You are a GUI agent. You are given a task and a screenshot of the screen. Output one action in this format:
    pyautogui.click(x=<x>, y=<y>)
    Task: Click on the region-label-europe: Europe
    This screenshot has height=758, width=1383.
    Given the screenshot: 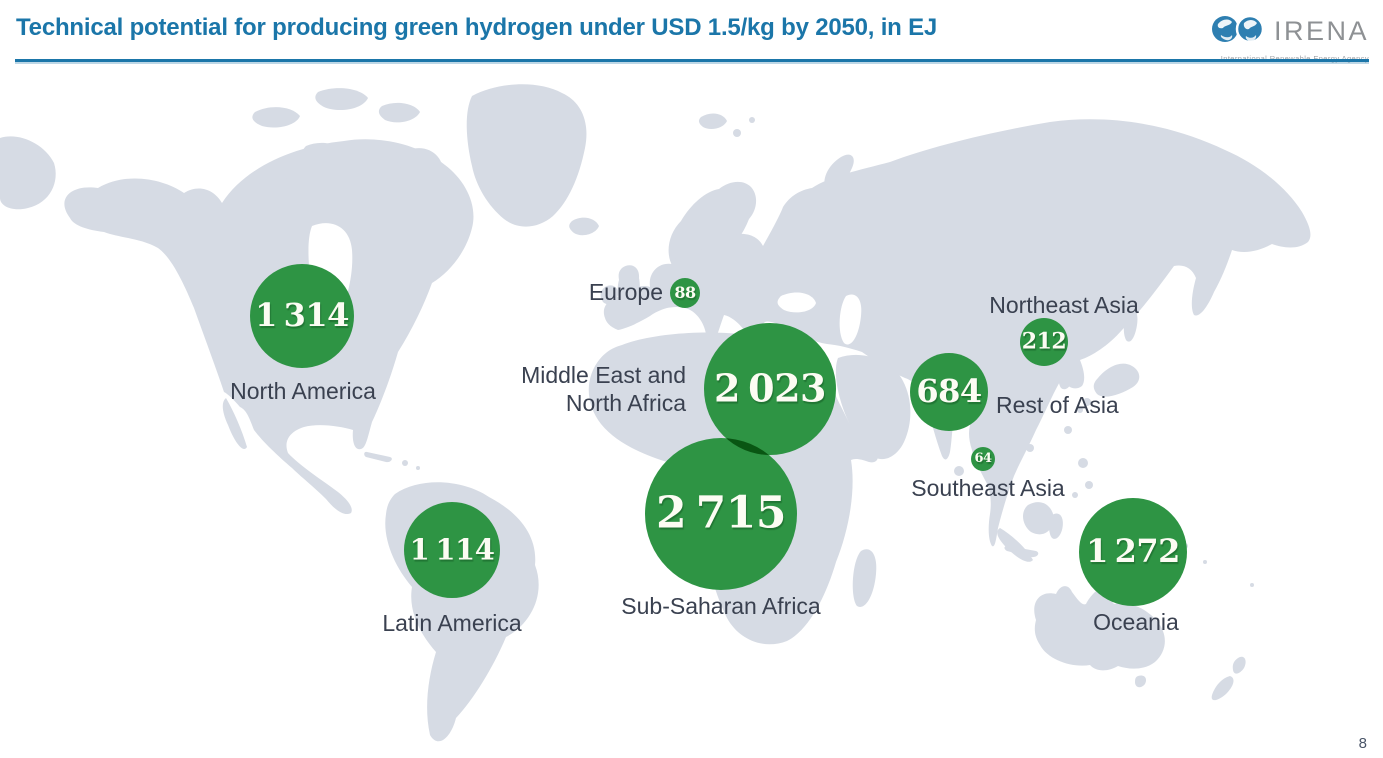 What is the action you would take?
    pyautogui.click(x=625, y=292)
    